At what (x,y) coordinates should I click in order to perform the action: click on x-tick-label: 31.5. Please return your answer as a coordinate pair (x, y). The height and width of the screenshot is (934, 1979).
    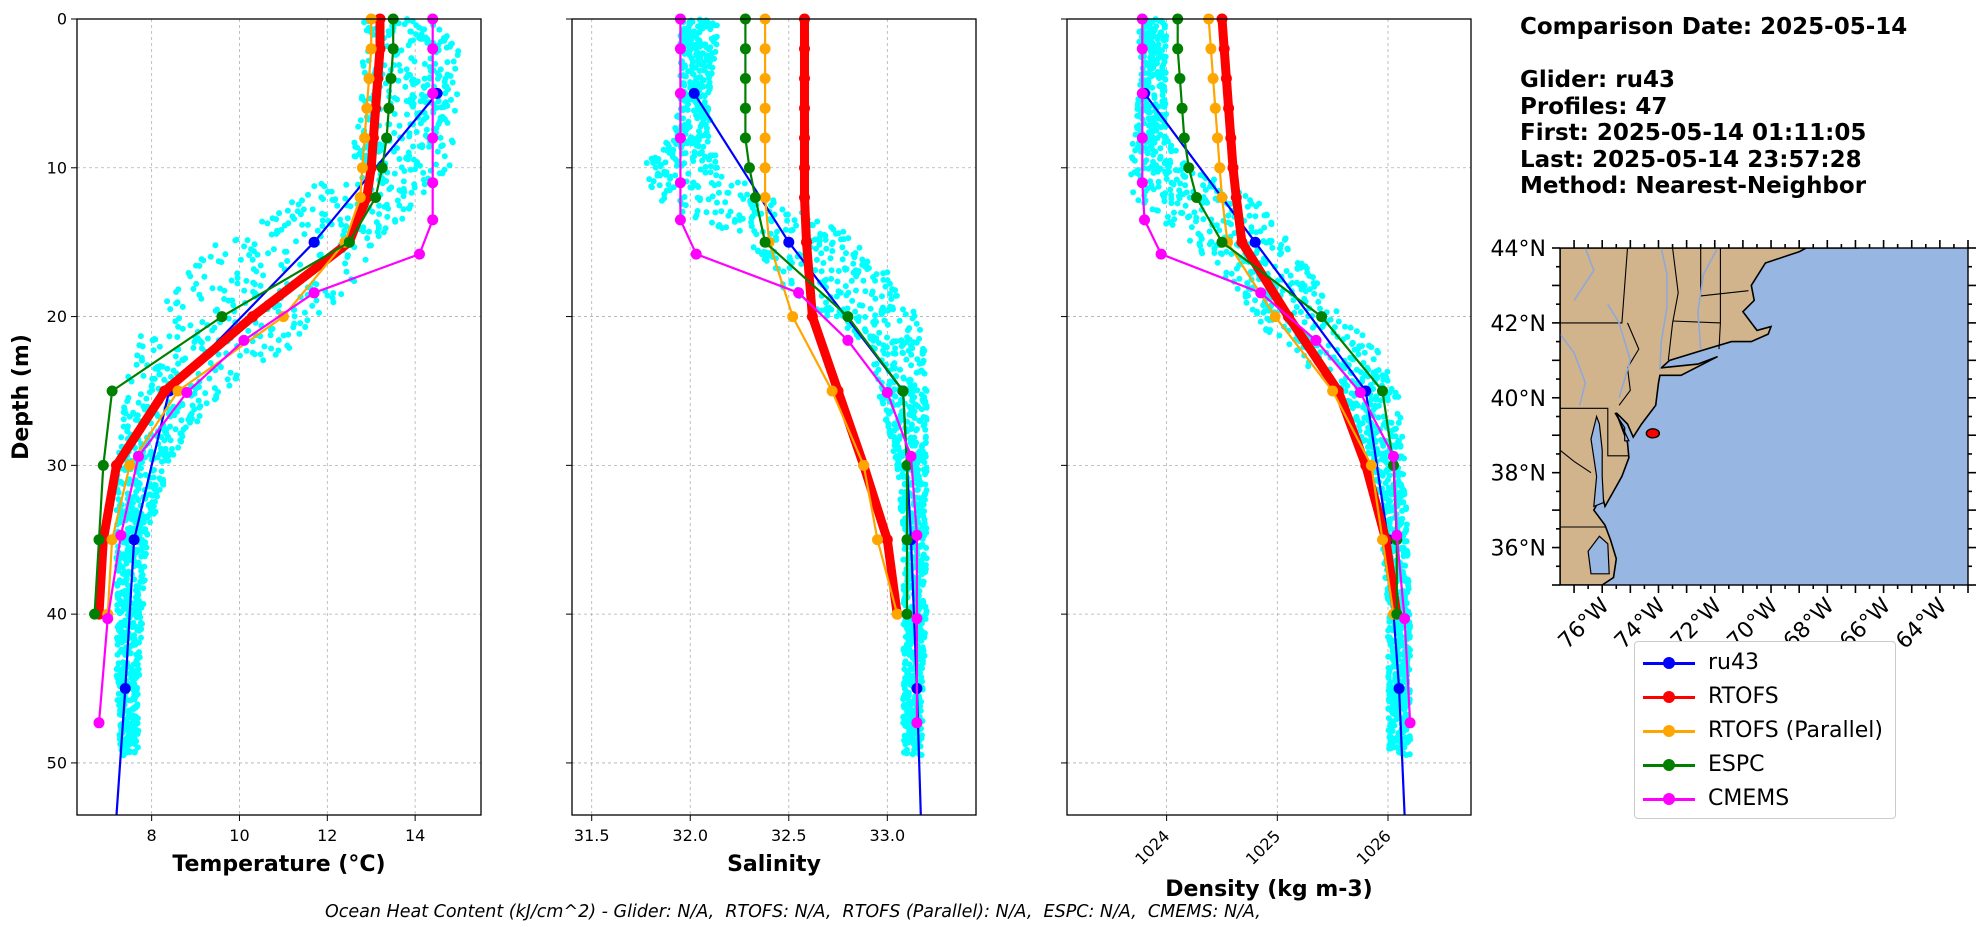
    Looking at the image, I should click on (592, 835).